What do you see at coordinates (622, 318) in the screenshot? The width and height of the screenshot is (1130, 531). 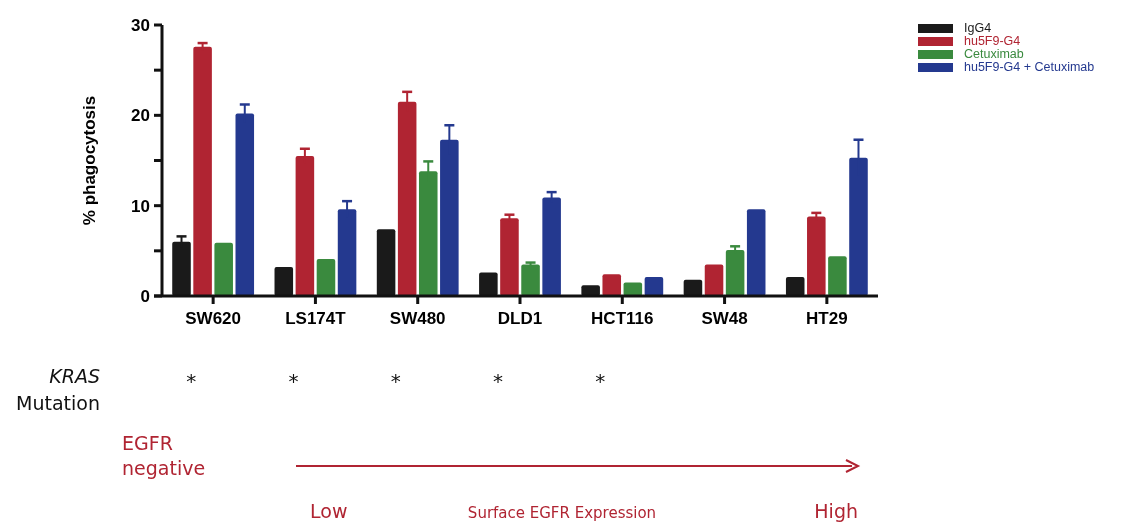 I see `x-tick-label: HCT116` at bounding box center [622, 318].